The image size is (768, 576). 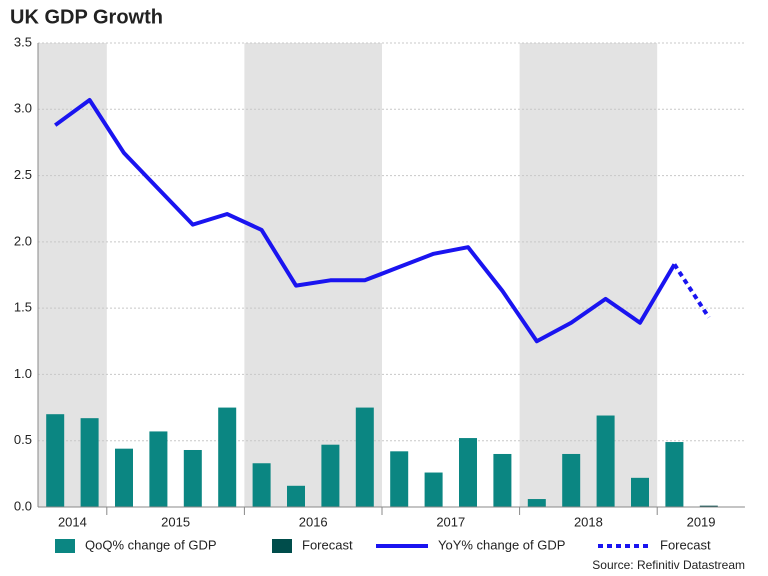 I want to click on y-tick-label: 0.5, so click(x=23, y=439).